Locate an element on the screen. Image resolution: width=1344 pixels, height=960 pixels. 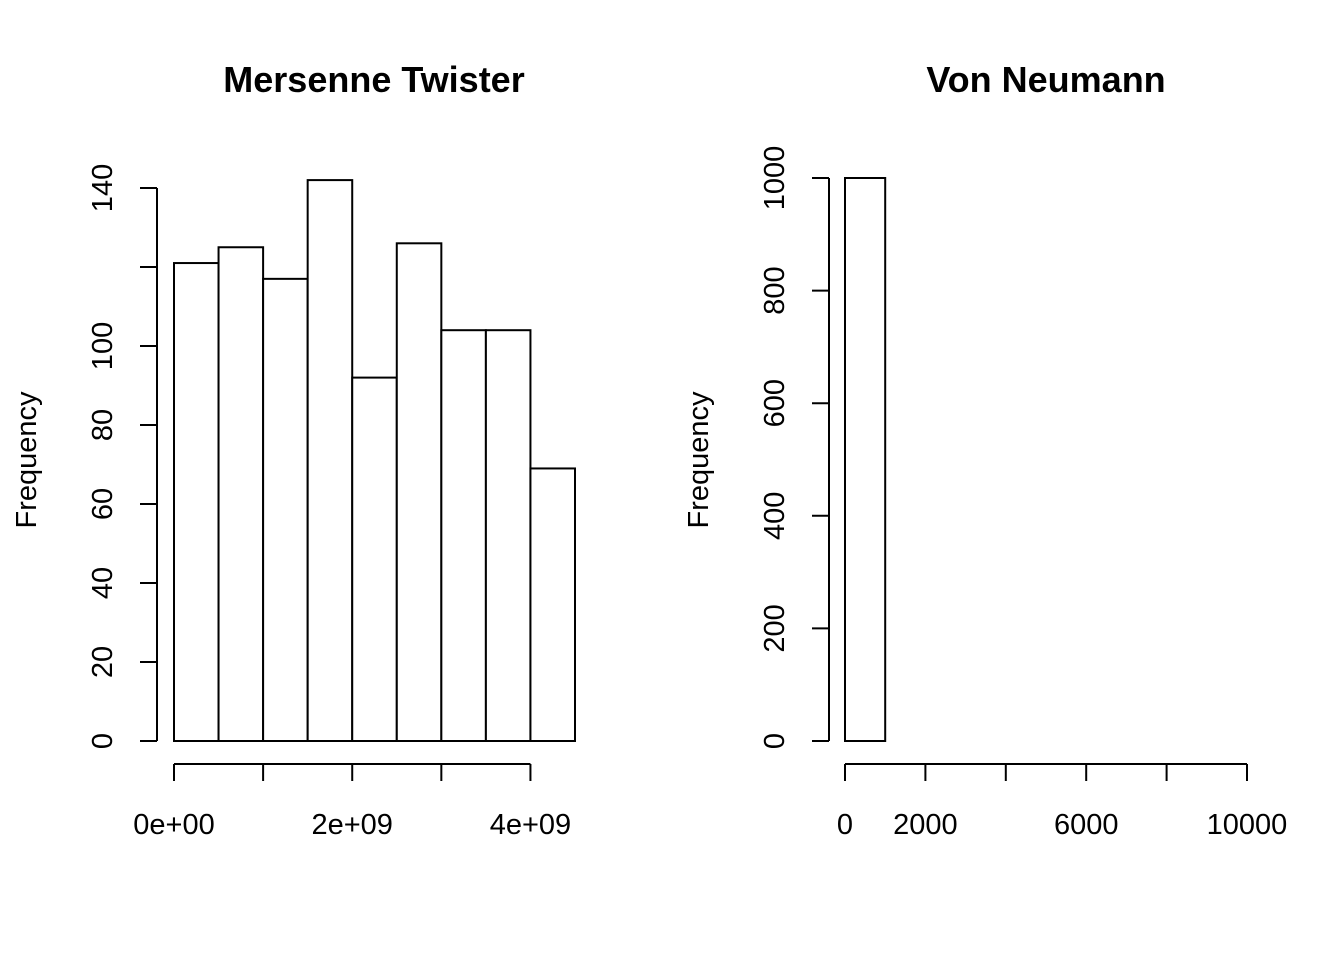
x-tick-label: 6000 is located at coordinates (1086, 825).